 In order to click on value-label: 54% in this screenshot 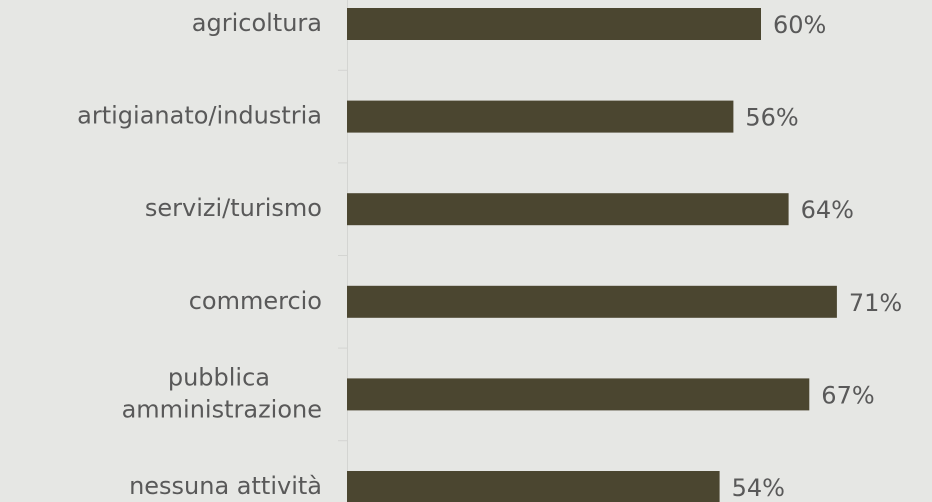, I will do `click(758, 488)`.